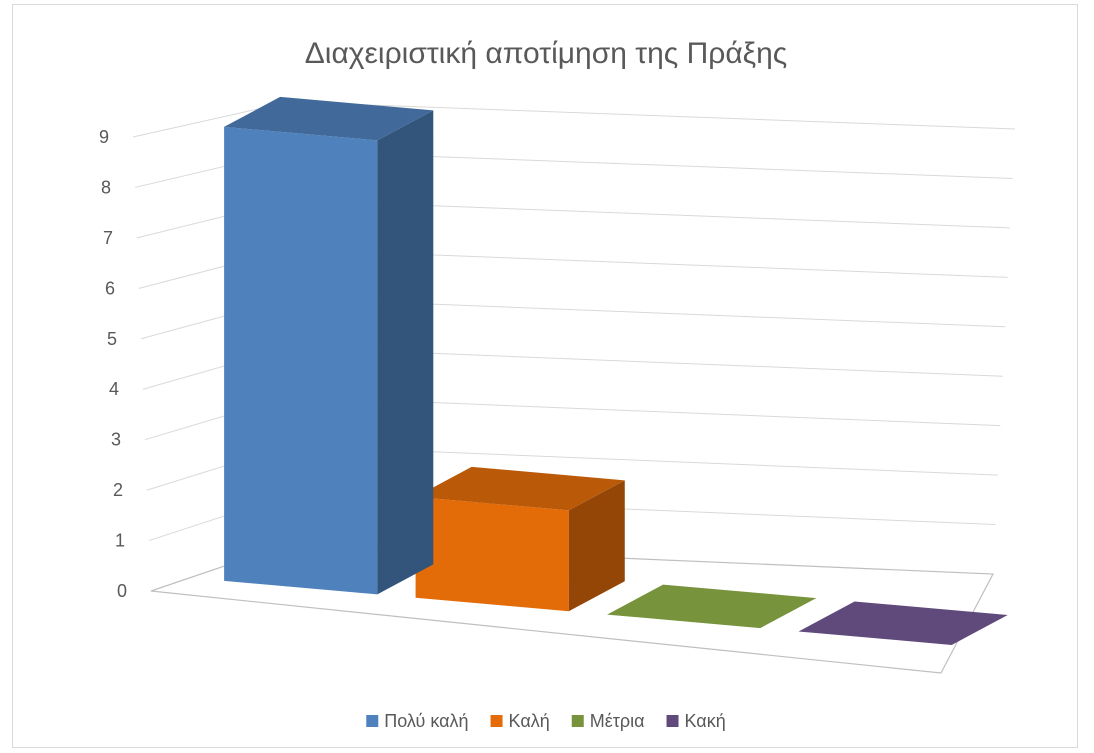  I want to click on legend: Πολύ καλή Καλή Μέτρια Κακή, so click(546, 721).